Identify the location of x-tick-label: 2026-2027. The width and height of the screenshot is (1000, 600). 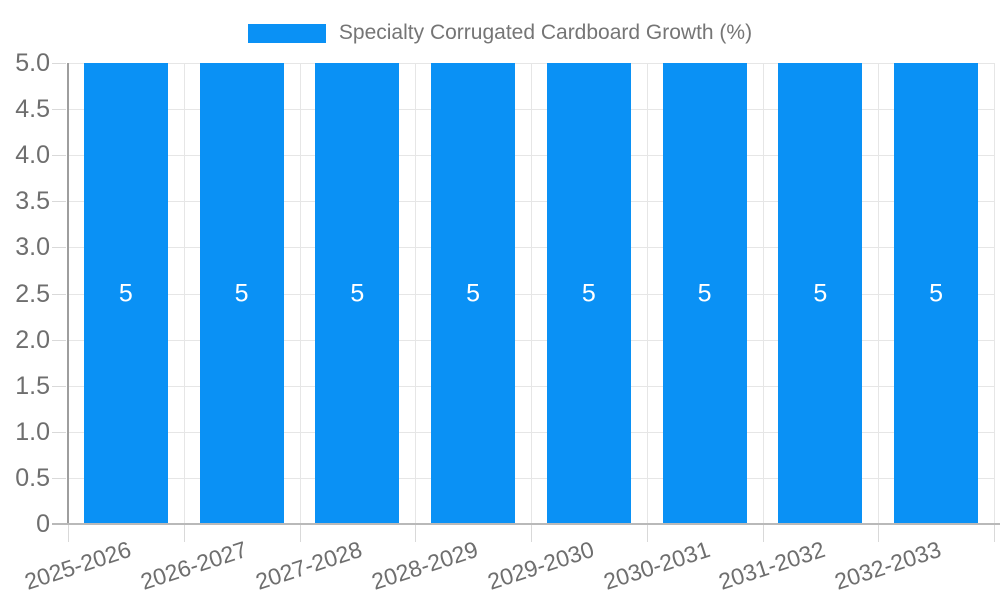
(193, 565).